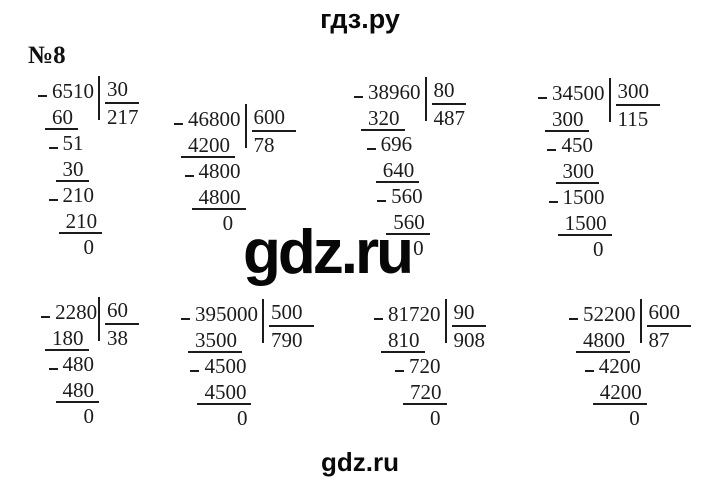 The image size is (720, 483). I want to click on division-row: 81720, so click(410, 314).